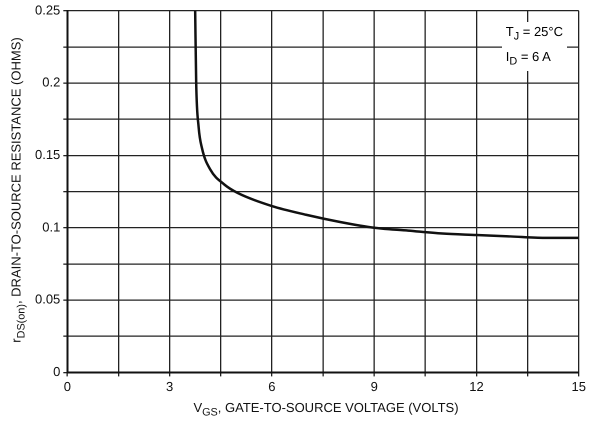 The image size is (589, 428). I want to click on y-tick-label: 0.1, so click(51, 226).